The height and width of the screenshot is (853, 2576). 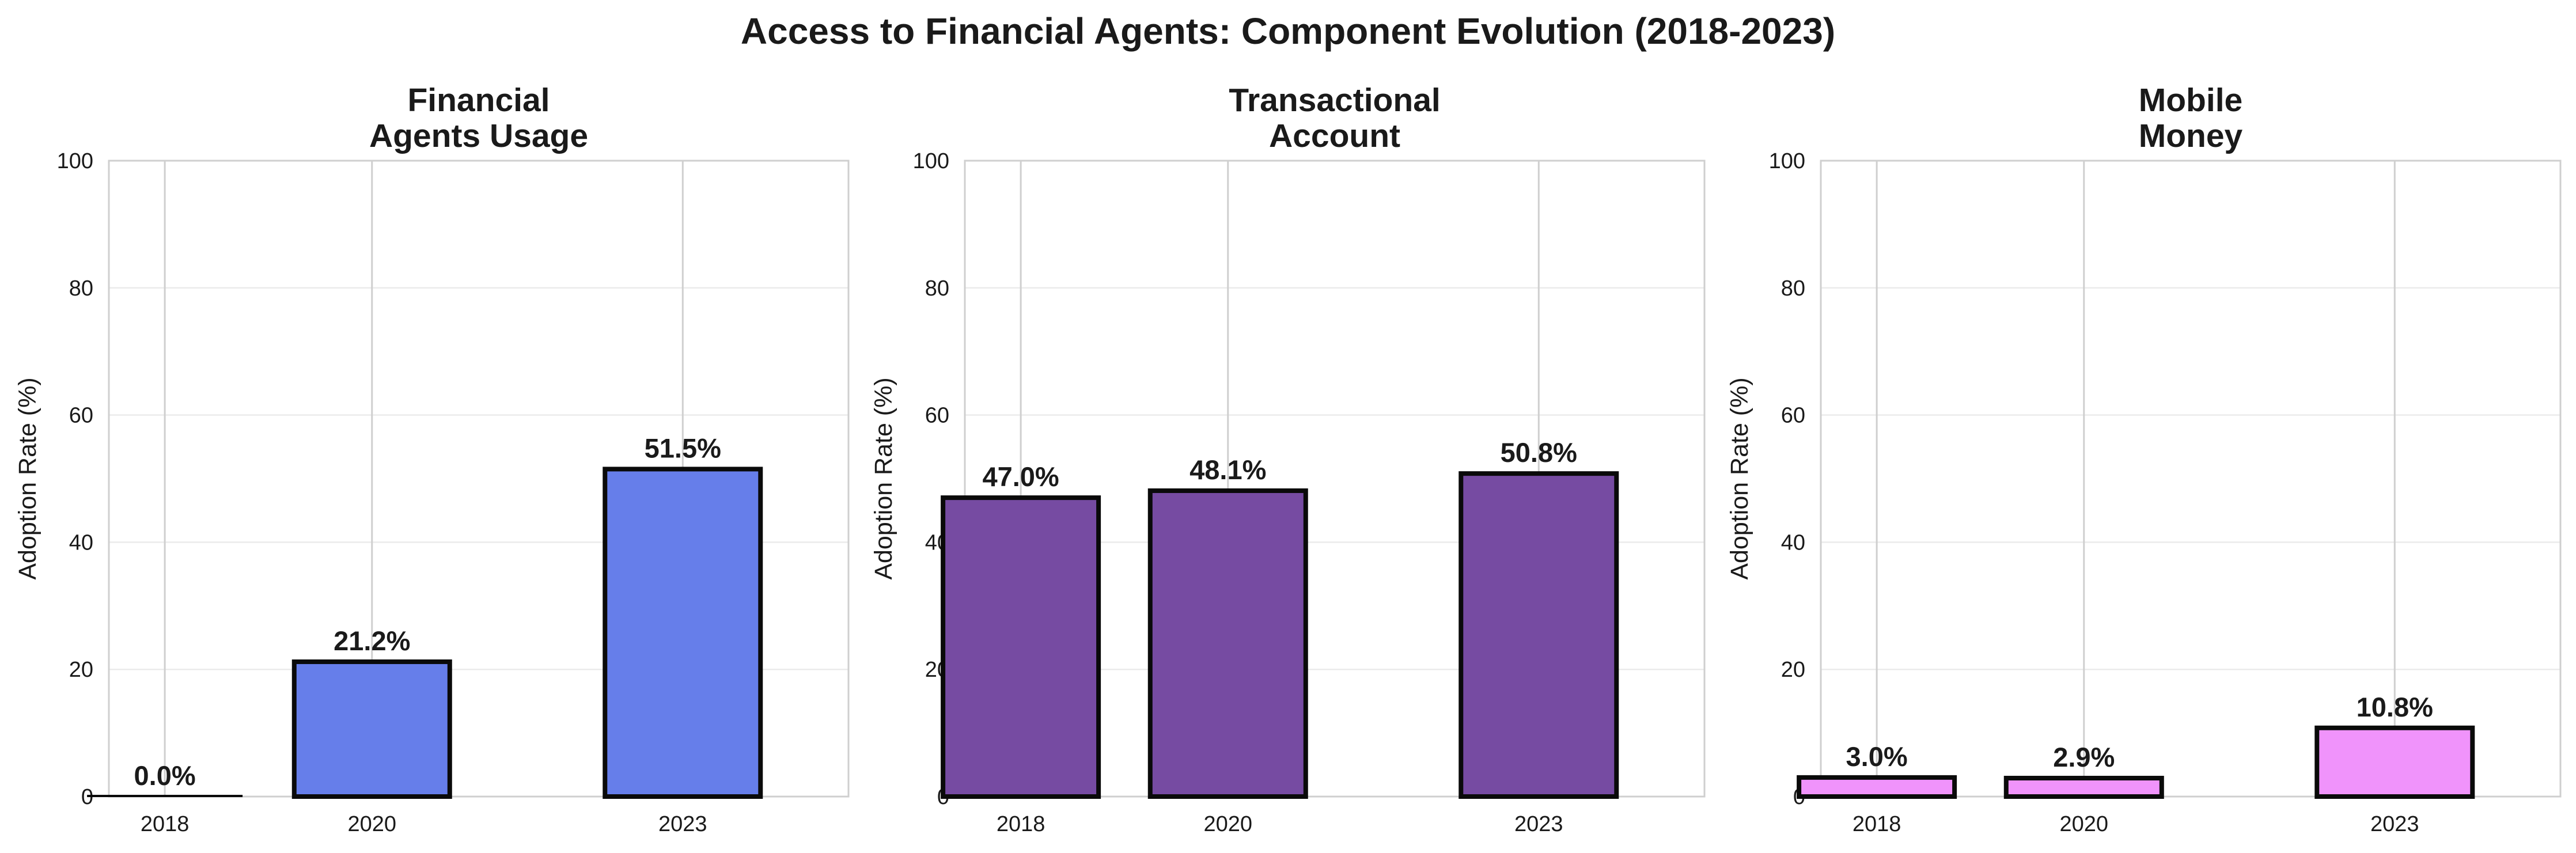 What do you see at coordinates (2084, 757) in the screenshot?
I see `data-label: 2.9%` at bounding box center [2084, 757].